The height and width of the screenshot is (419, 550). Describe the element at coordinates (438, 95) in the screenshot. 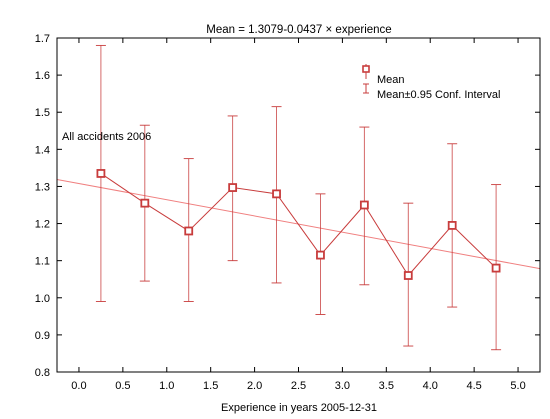

I see `legend-ci-label: Mean±0.95 Conf. Interval` at that location.